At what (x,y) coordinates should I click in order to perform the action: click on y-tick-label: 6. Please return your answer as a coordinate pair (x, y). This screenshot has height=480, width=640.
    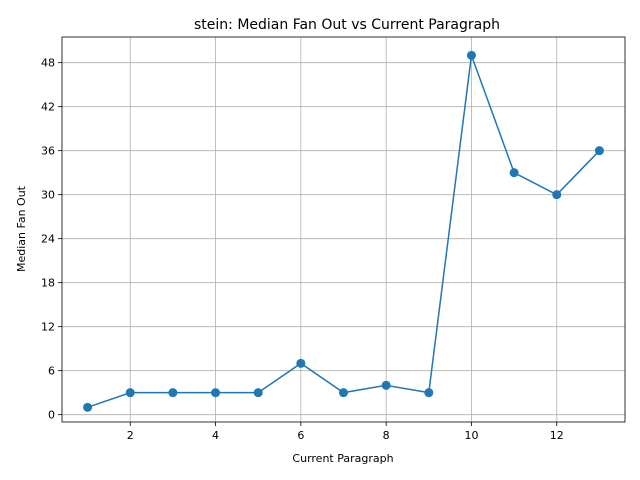
    Looking at the image, I should click on (51, 371).